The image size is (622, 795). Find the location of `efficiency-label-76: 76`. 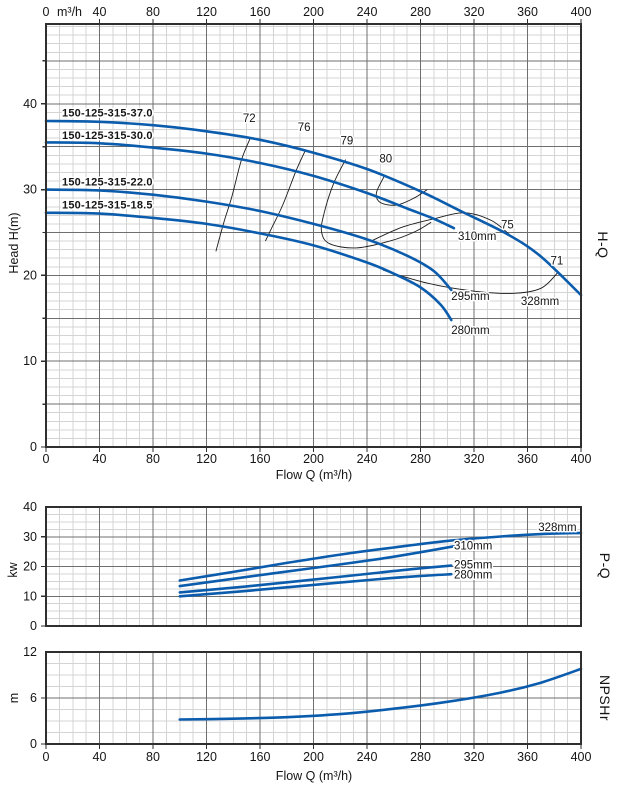

efficiency-label-76: 76 is located at coordinates (304, 128).